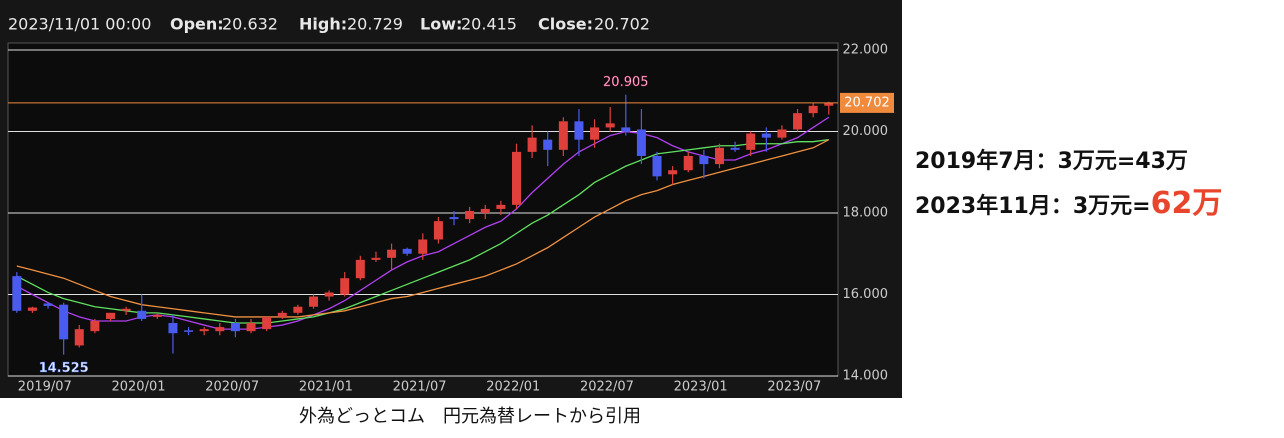  What do you see at coordinates (513, 387) in the screenshot?
I see `x-tick-label: 2022/01` at bounding box center [513, 387].